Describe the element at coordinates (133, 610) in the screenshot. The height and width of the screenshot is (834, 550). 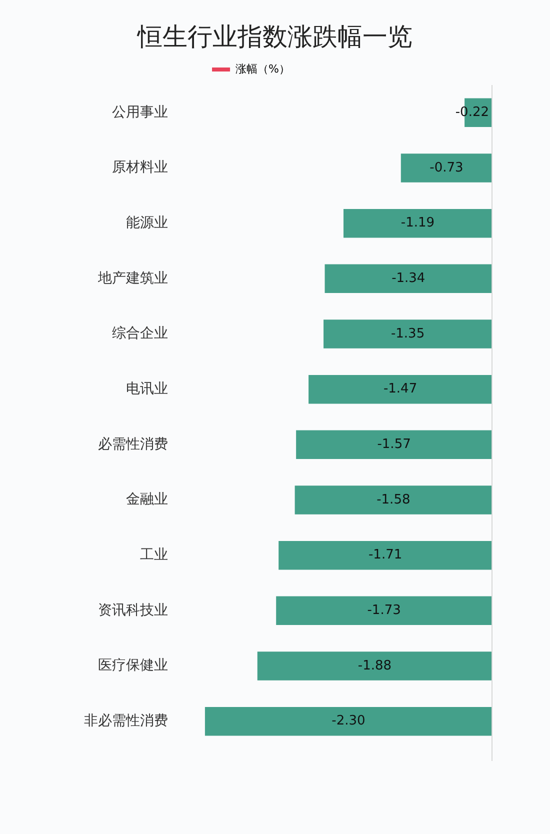
I see `y-tick-label: 资讯科技业` at that location.